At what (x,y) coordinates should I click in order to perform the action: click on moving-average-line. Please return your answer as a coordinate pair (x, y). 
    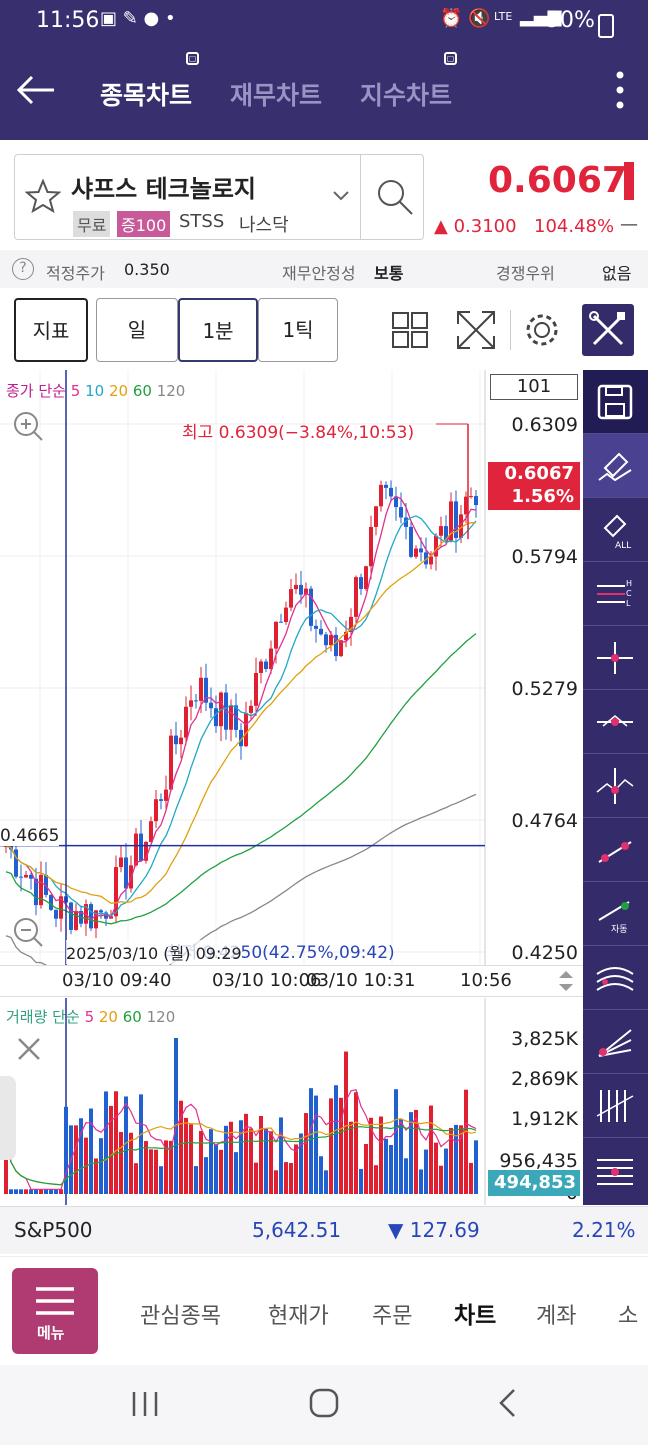
    Looking at the image, I should click on (241, 779).